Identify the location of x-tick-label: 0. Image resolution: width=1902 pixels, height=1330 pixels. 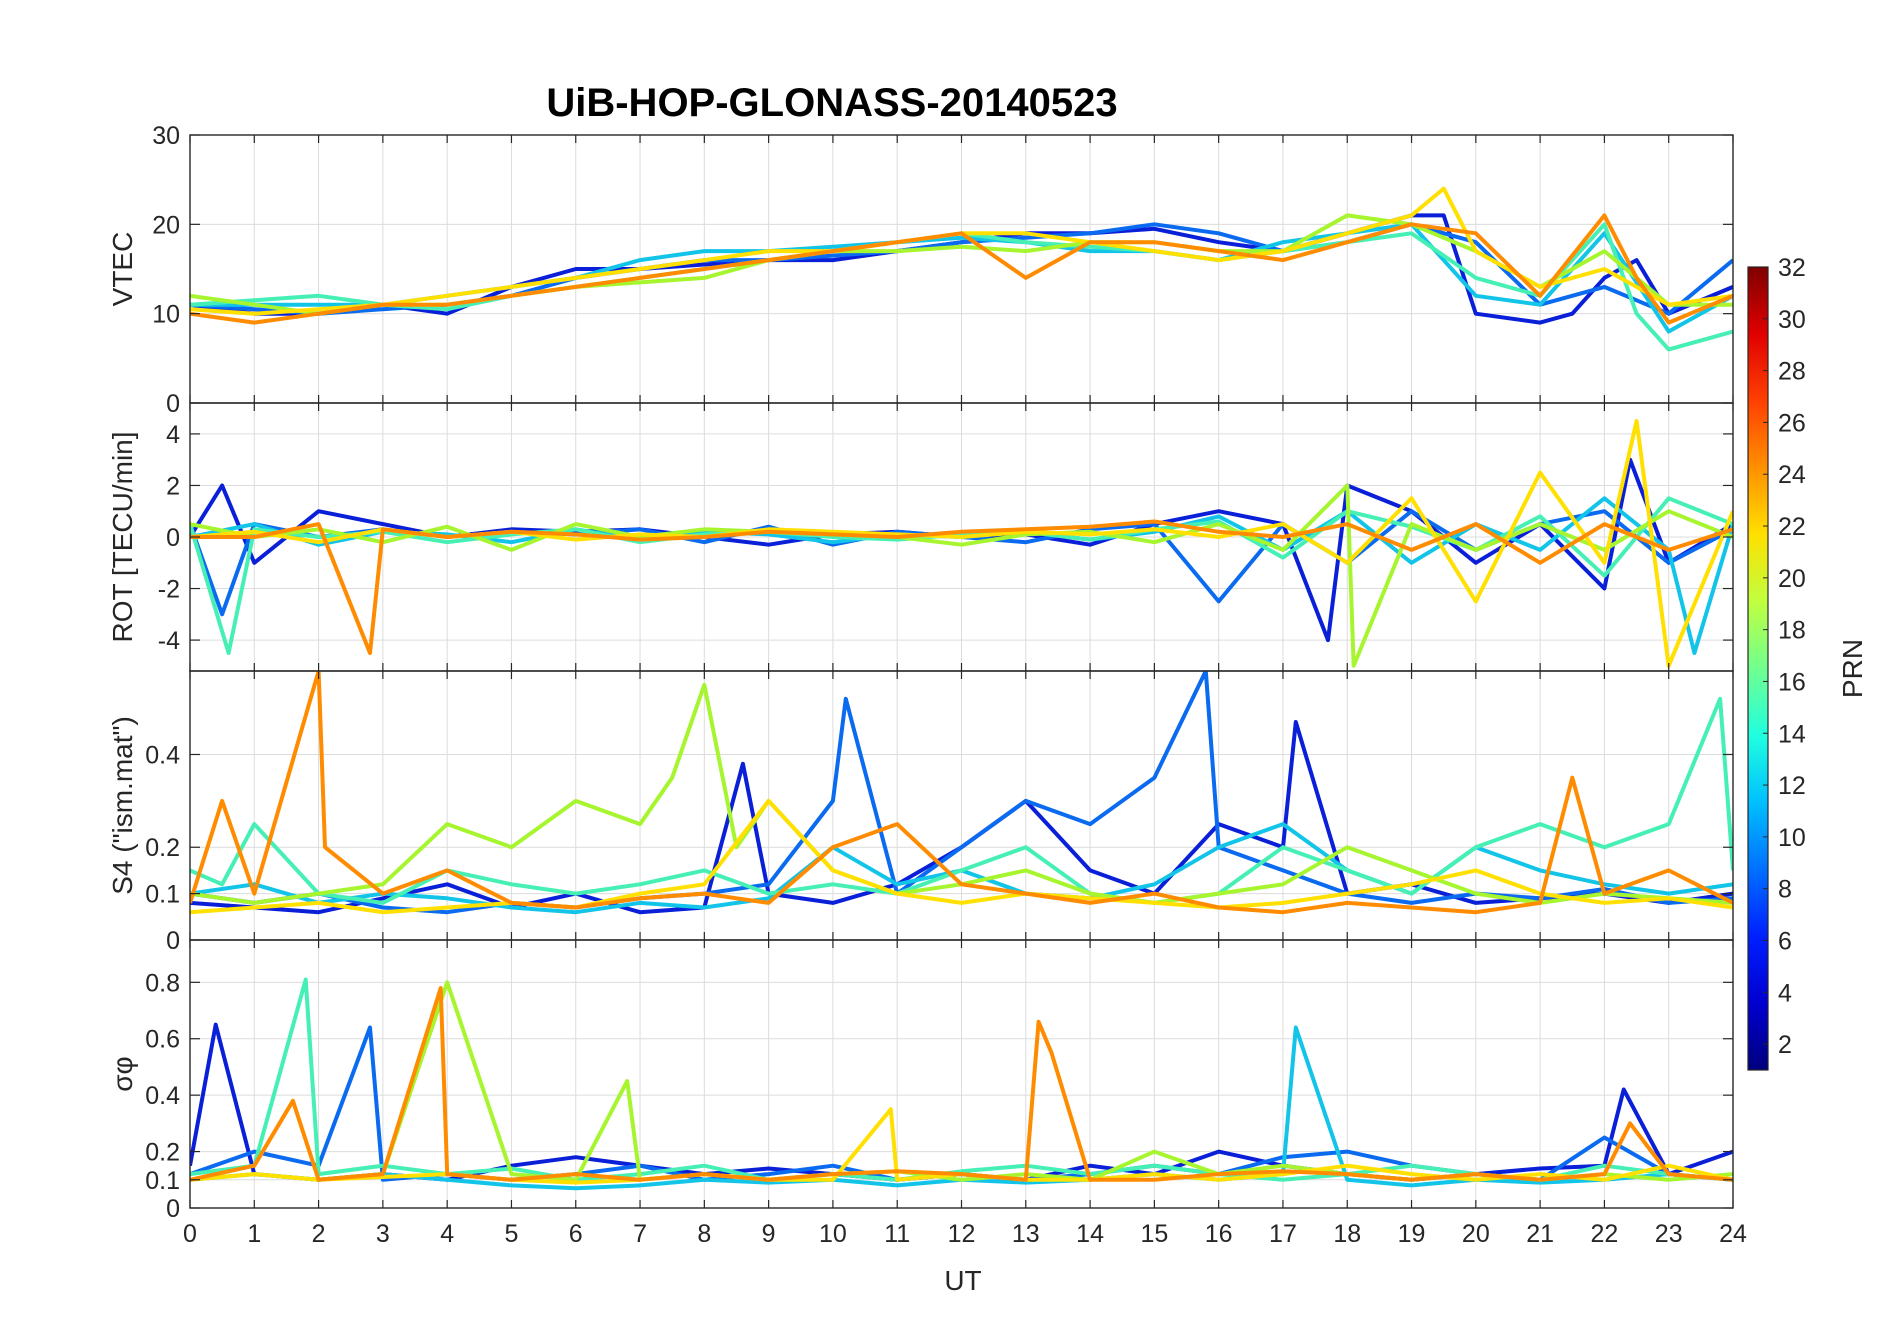
(190, 1234).